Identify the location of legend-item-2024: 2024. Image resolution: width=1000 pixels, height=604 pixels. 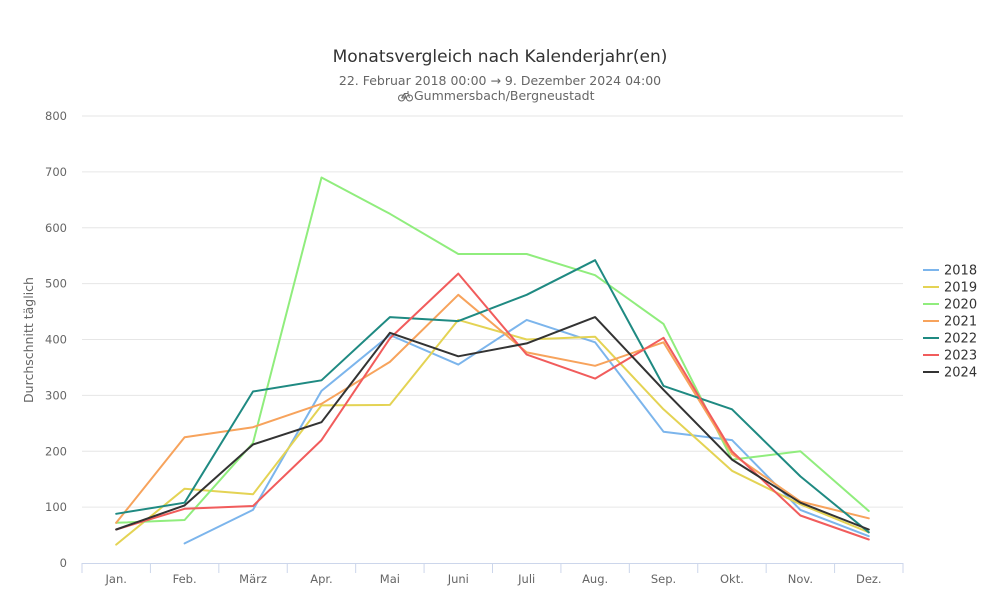
(950, 373).